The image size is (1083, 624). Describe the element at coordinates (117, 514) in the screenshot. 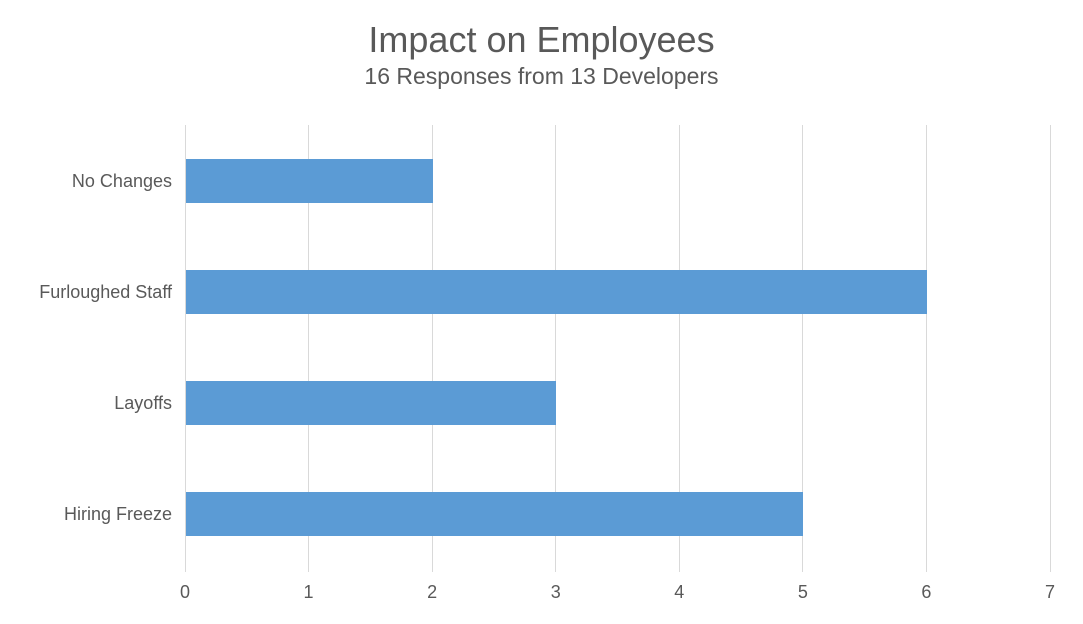

I see `category-label: Hiring Freeze` at that location.